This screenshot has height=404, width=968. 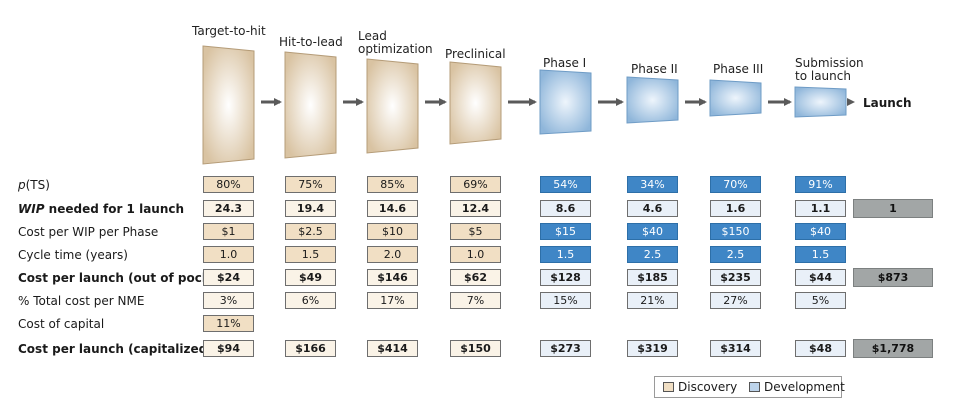 What do you see at coordinates (310, 254) in the screenshot?
I see `cell-r4-c2: 1.5` at bounding box center [310, 254].